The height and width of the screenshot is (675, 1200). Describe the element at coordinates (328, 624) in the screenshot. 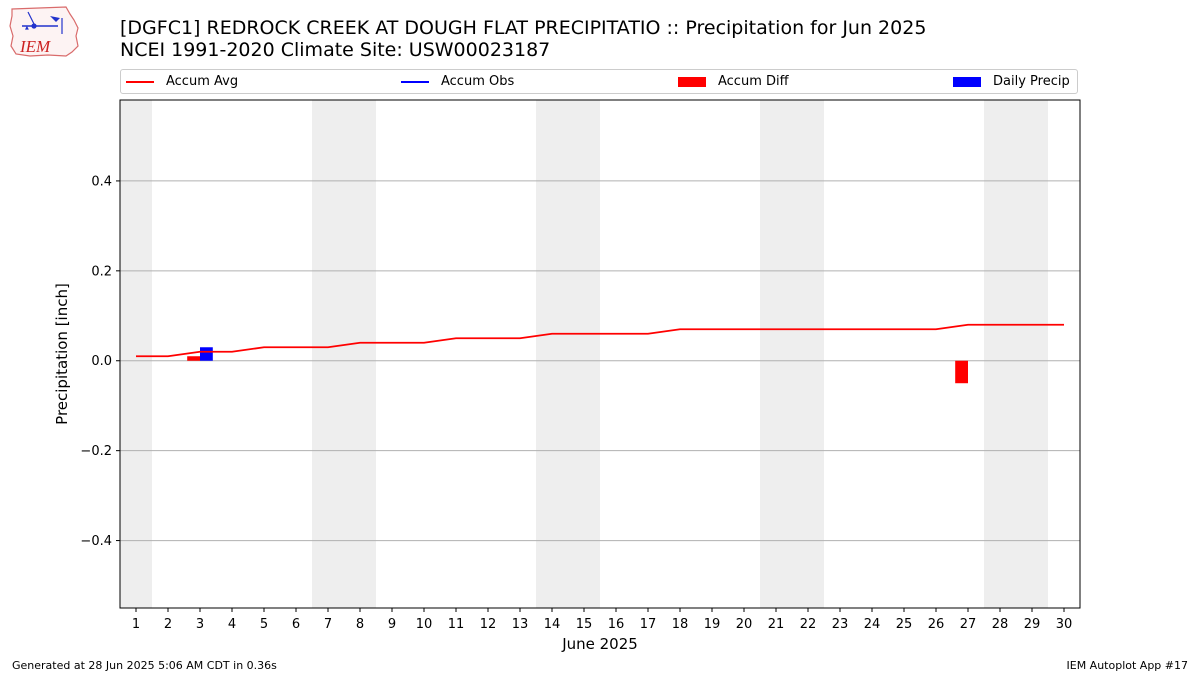

I see `x-tick-label: 7` at that location.